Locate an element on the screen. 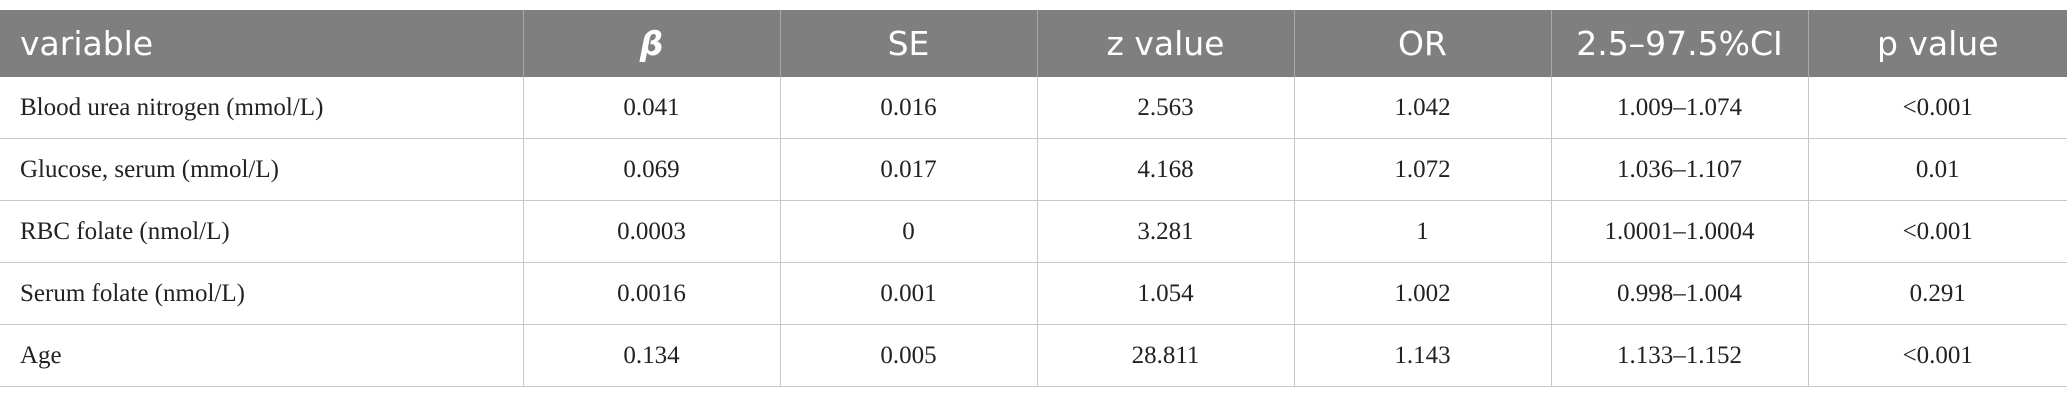 This screenshot has height=402, width=2067. table-cell: 1.042 is located at coordinates (1422, 108).